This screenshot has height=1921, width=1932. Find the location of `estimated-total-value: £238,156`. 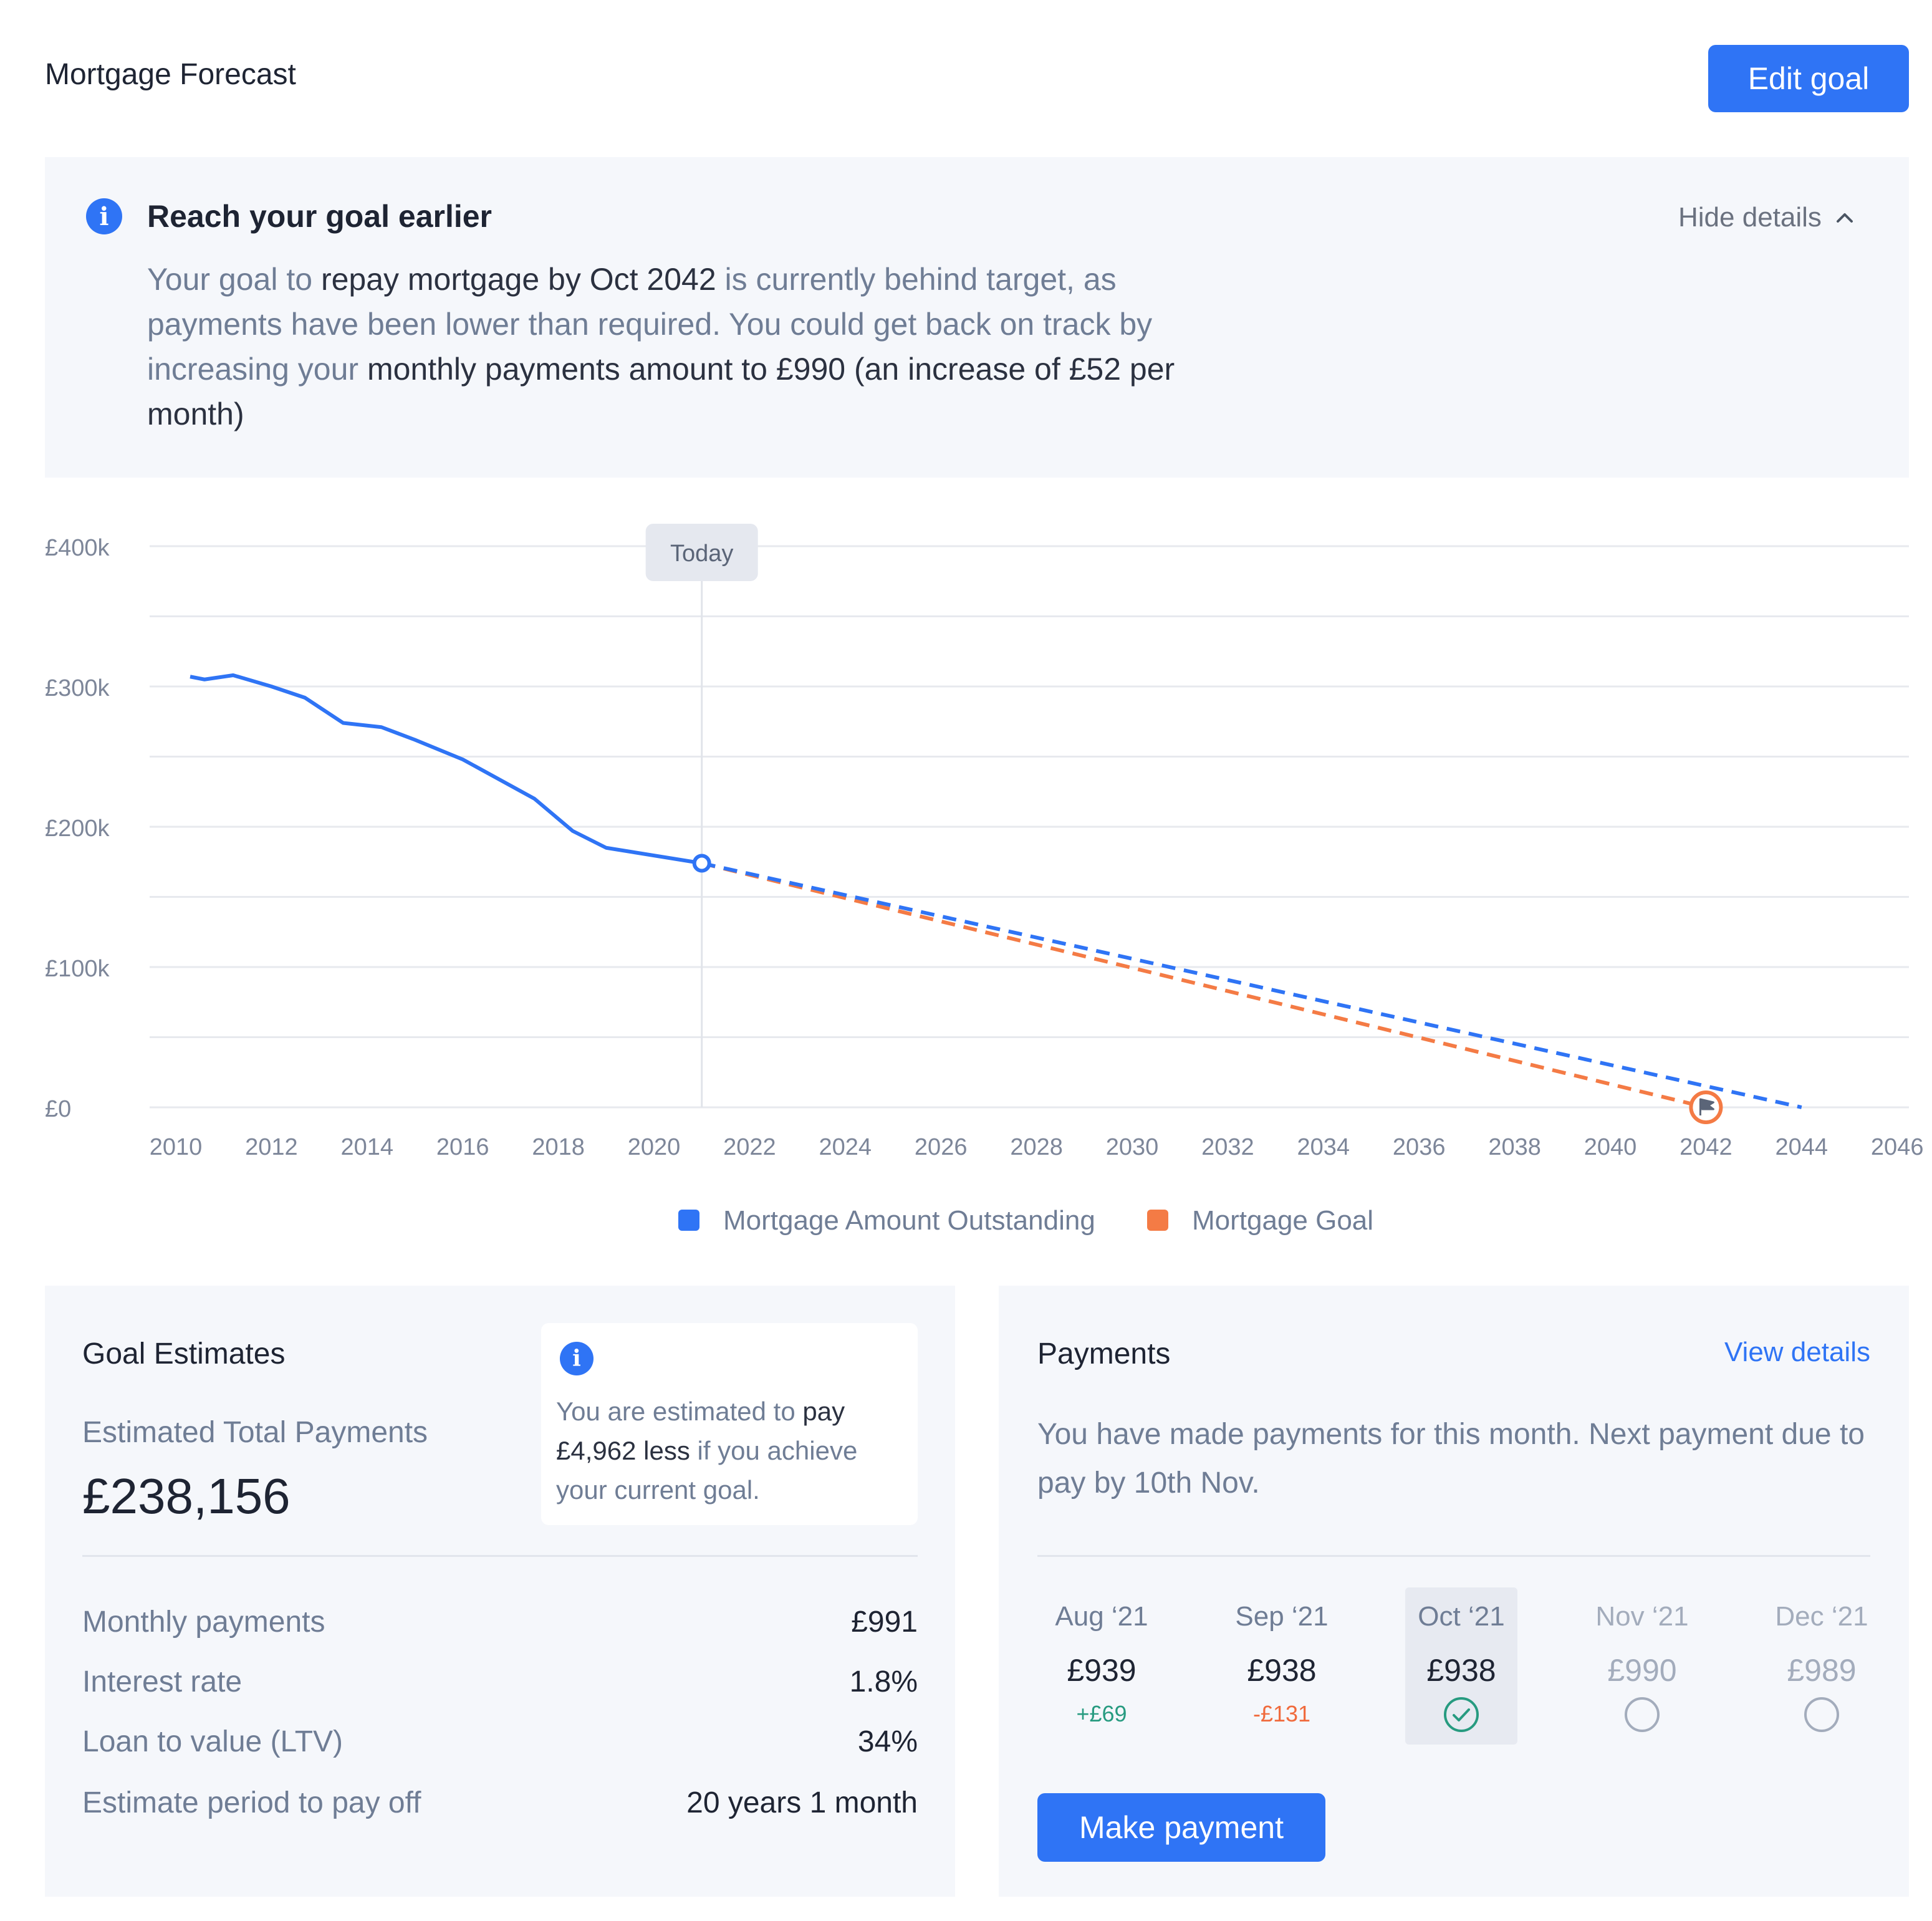

estimated-total-value: £238,156 is located at coordinates (186, 1496).